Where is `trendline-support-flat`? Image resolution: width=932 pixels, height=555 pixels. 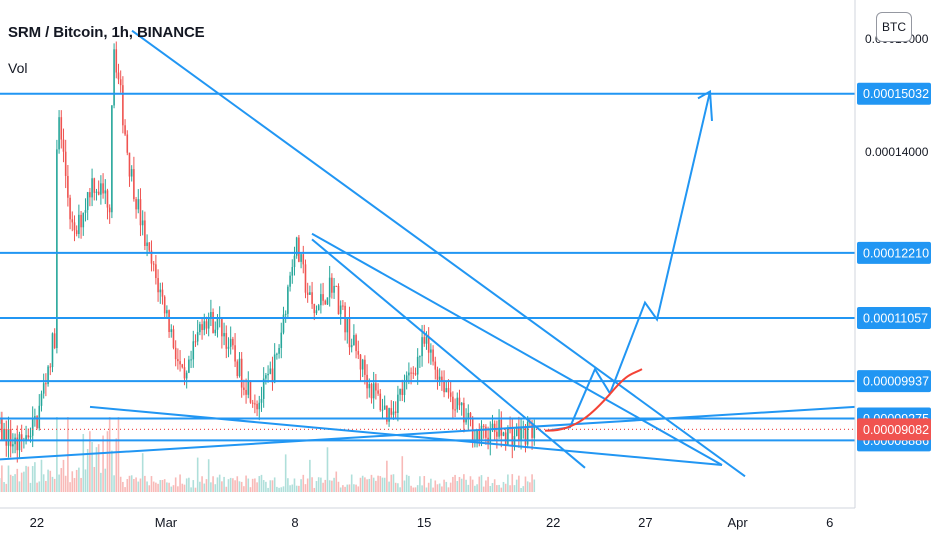
trendline-support-flat is located at coordinates (406, 436).